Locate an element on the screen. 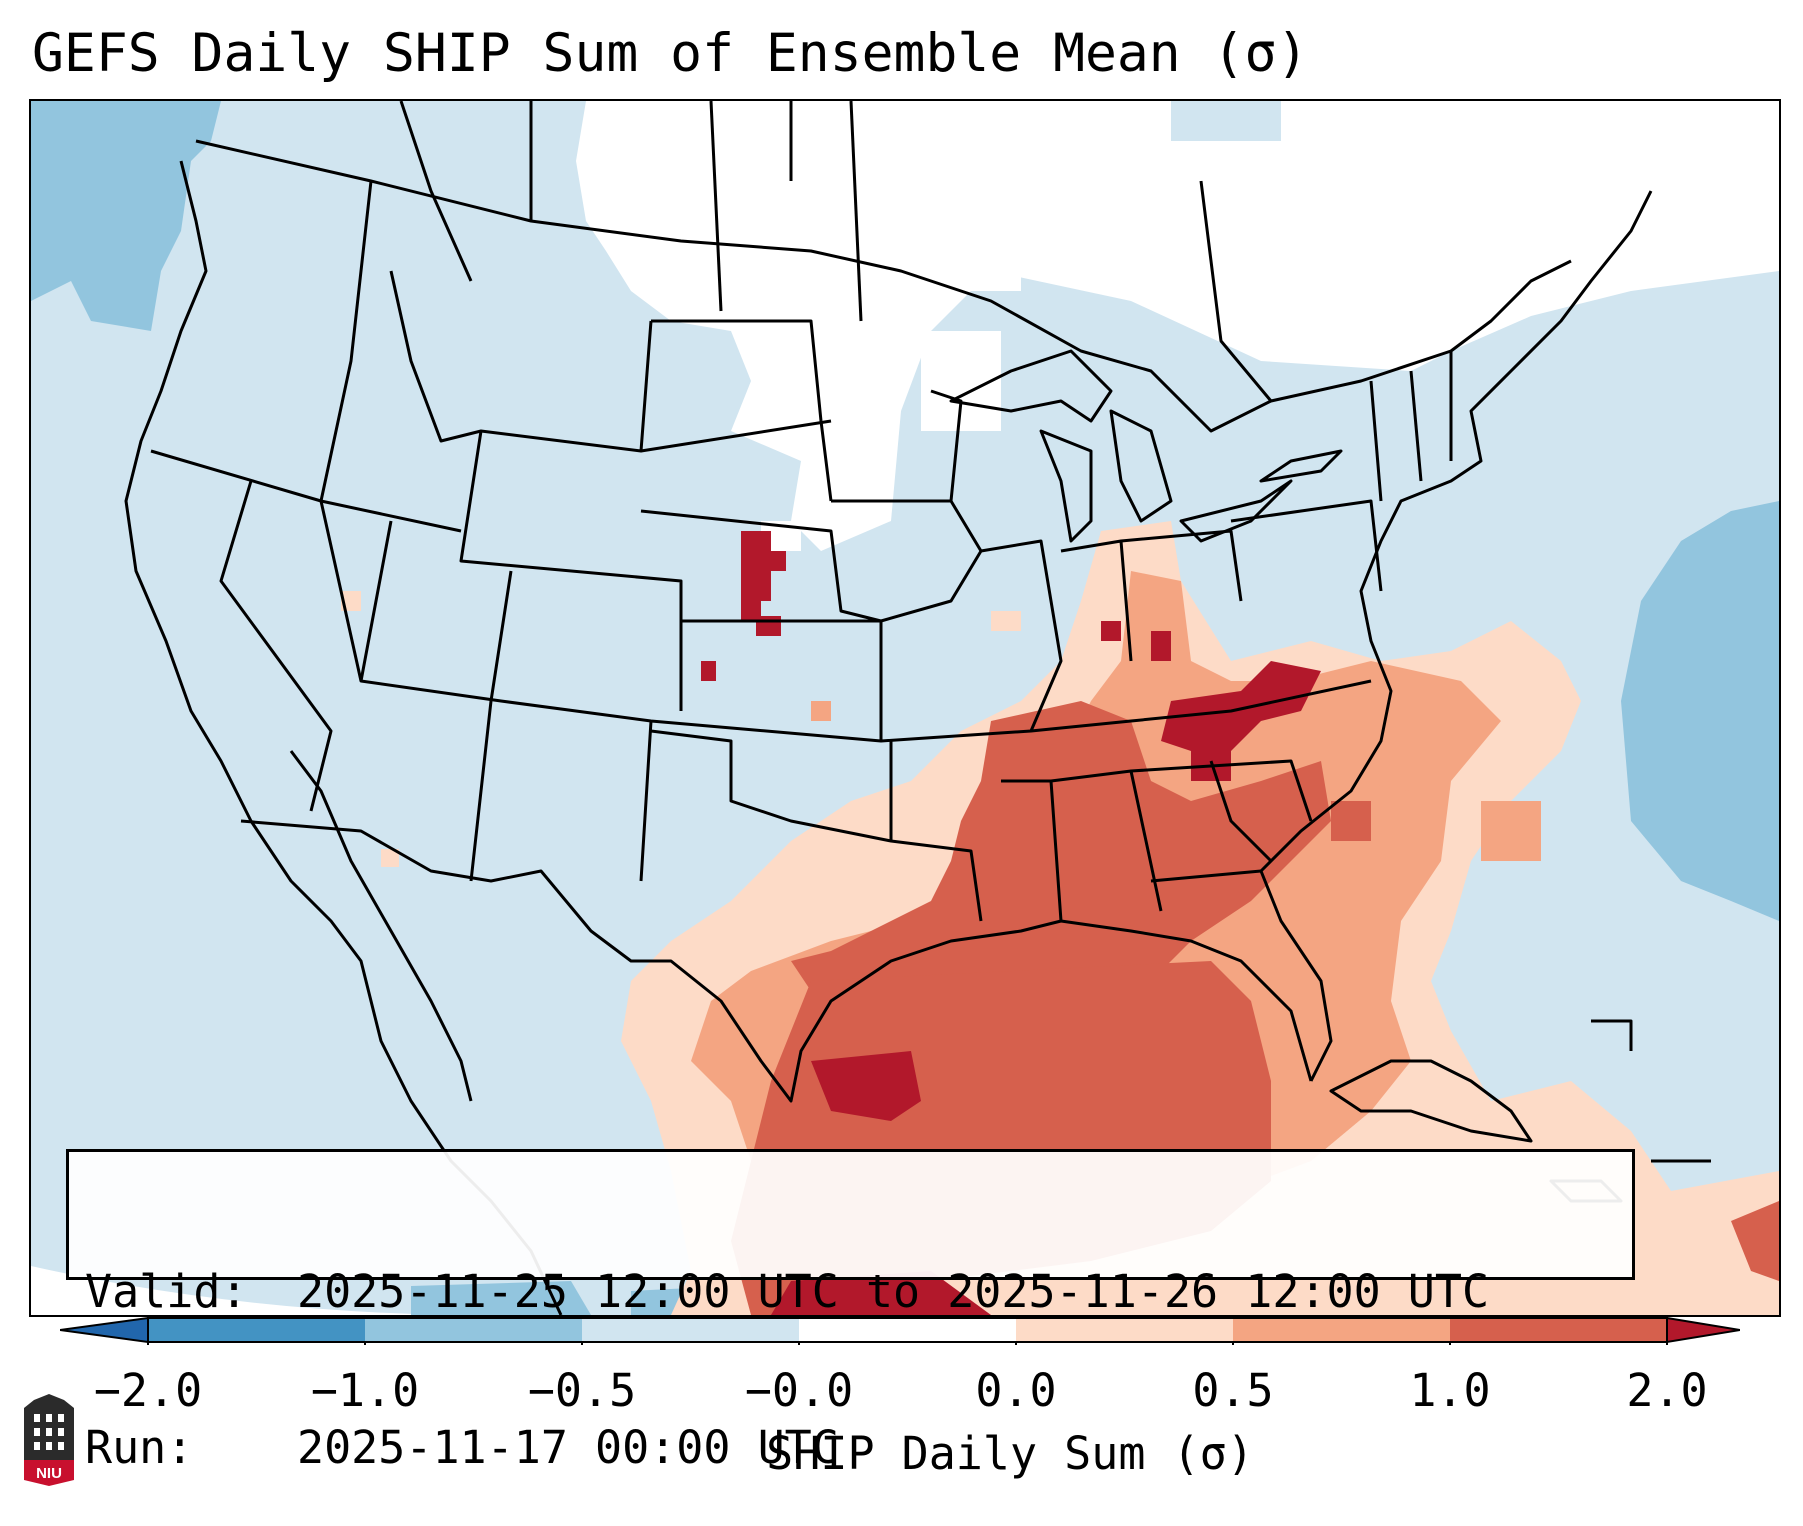  map-title: GEFS Daily SHIP Sum of Ensemble Mean (σ) is located at coordinates (670, 53).